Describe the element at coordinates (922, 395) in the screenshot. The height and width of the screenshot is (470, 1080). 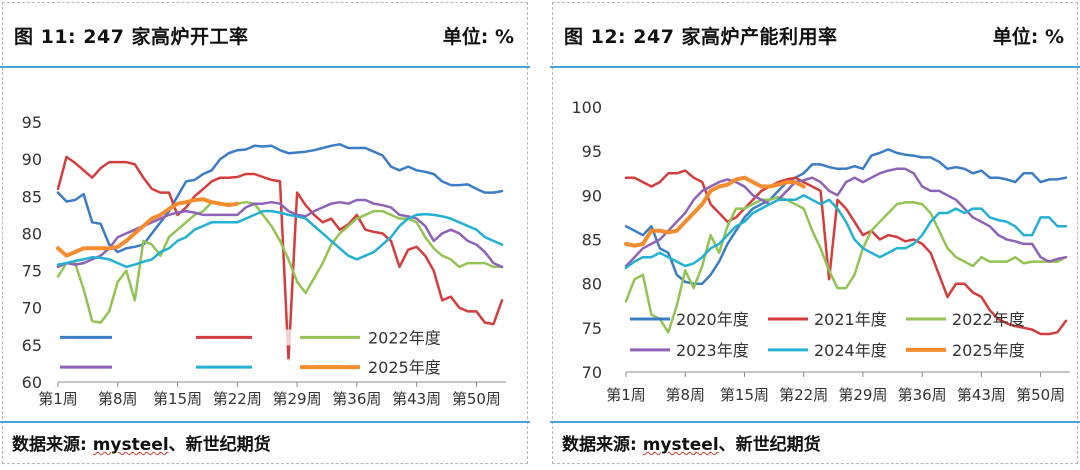
I see `right-x-tick-label: 第36周` at that location.